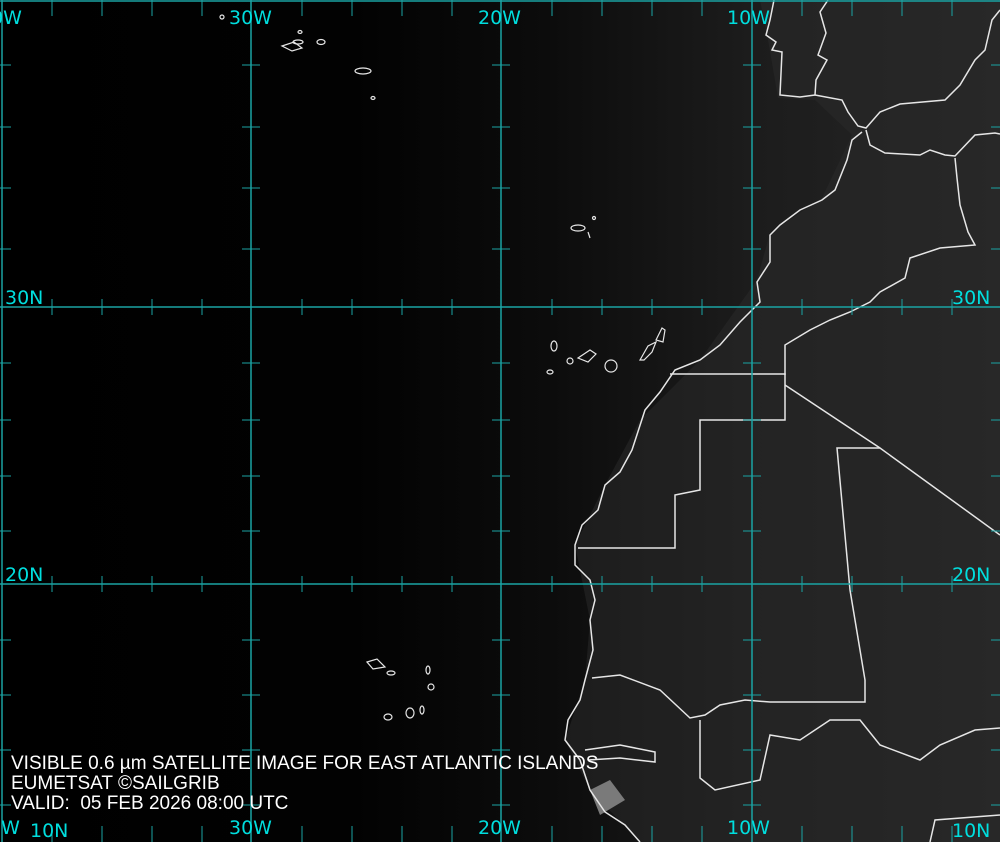  Describe the element at coordinates (620, 753) in the screenshot. I see `gambia-border` at that location.